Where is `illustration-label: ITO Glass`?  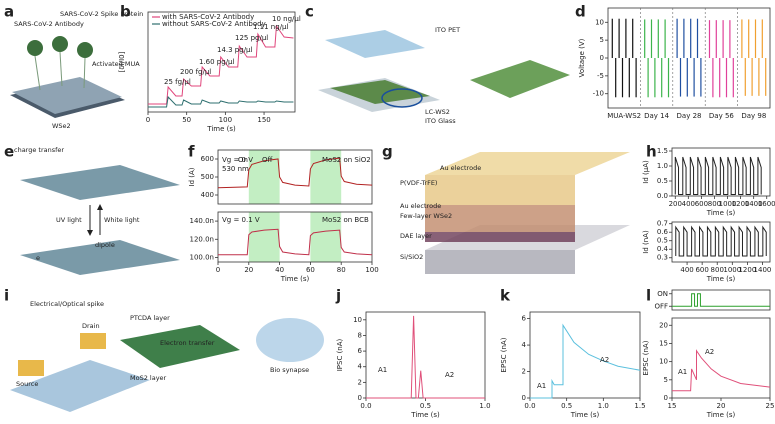 illustration-label: ITO Glass is located at coordinates (440, 121).